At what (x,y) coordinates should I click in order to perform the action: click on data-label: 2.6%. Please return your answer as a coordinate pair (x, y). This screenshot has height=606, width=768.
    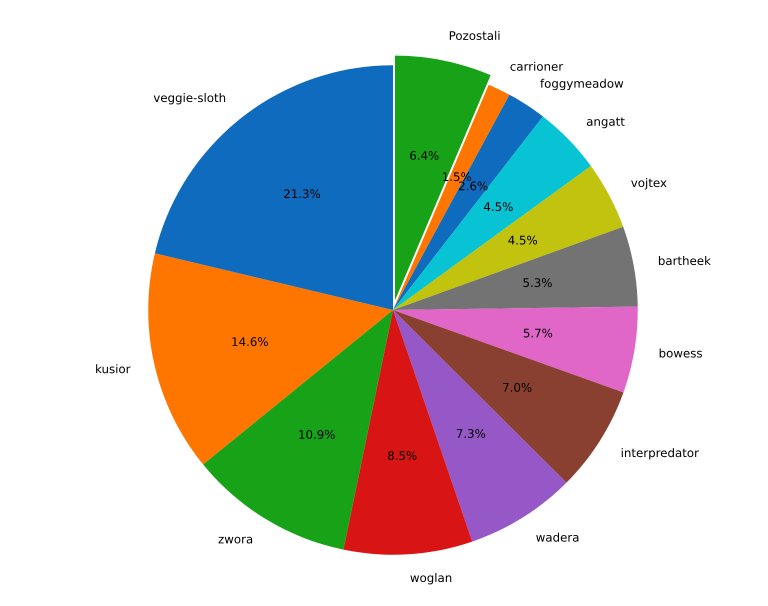
    Looking at the image, I should click on (473, 185).